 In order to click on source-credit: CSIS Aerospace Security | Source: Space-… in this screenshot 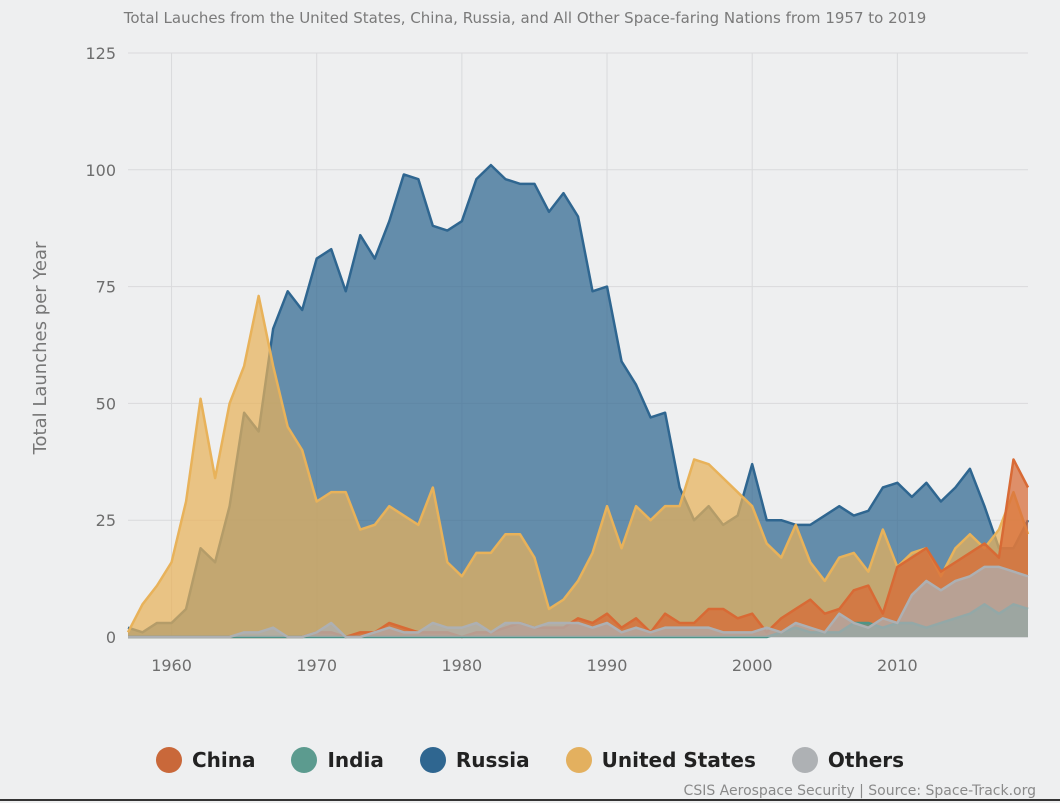, I will do `click(859, 791)`.